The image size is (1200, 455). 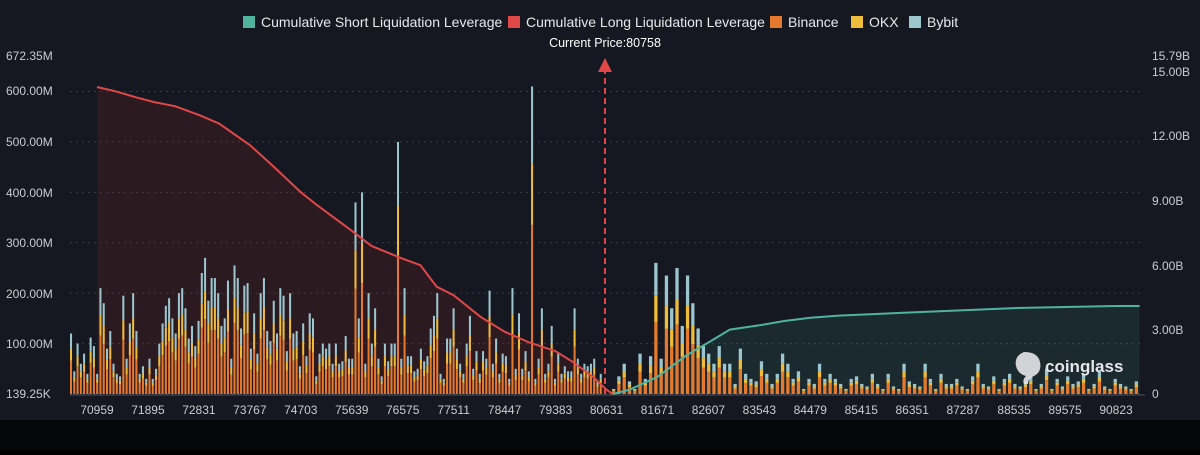 I want to click on short-liquidation-line, so click(x=876, y=350).